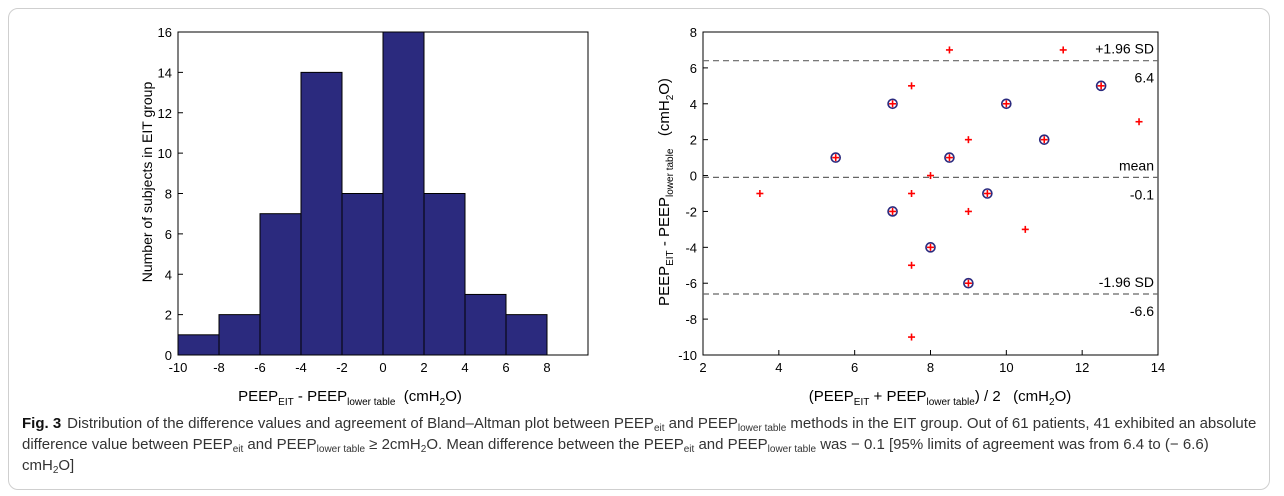 The height and width of the screenshot is (496, 1284). What do you see at coordinates (693, 176) in the screenshot?
I see `bland-altman-y-tick-label: 0` at bounding box center [693, 176].